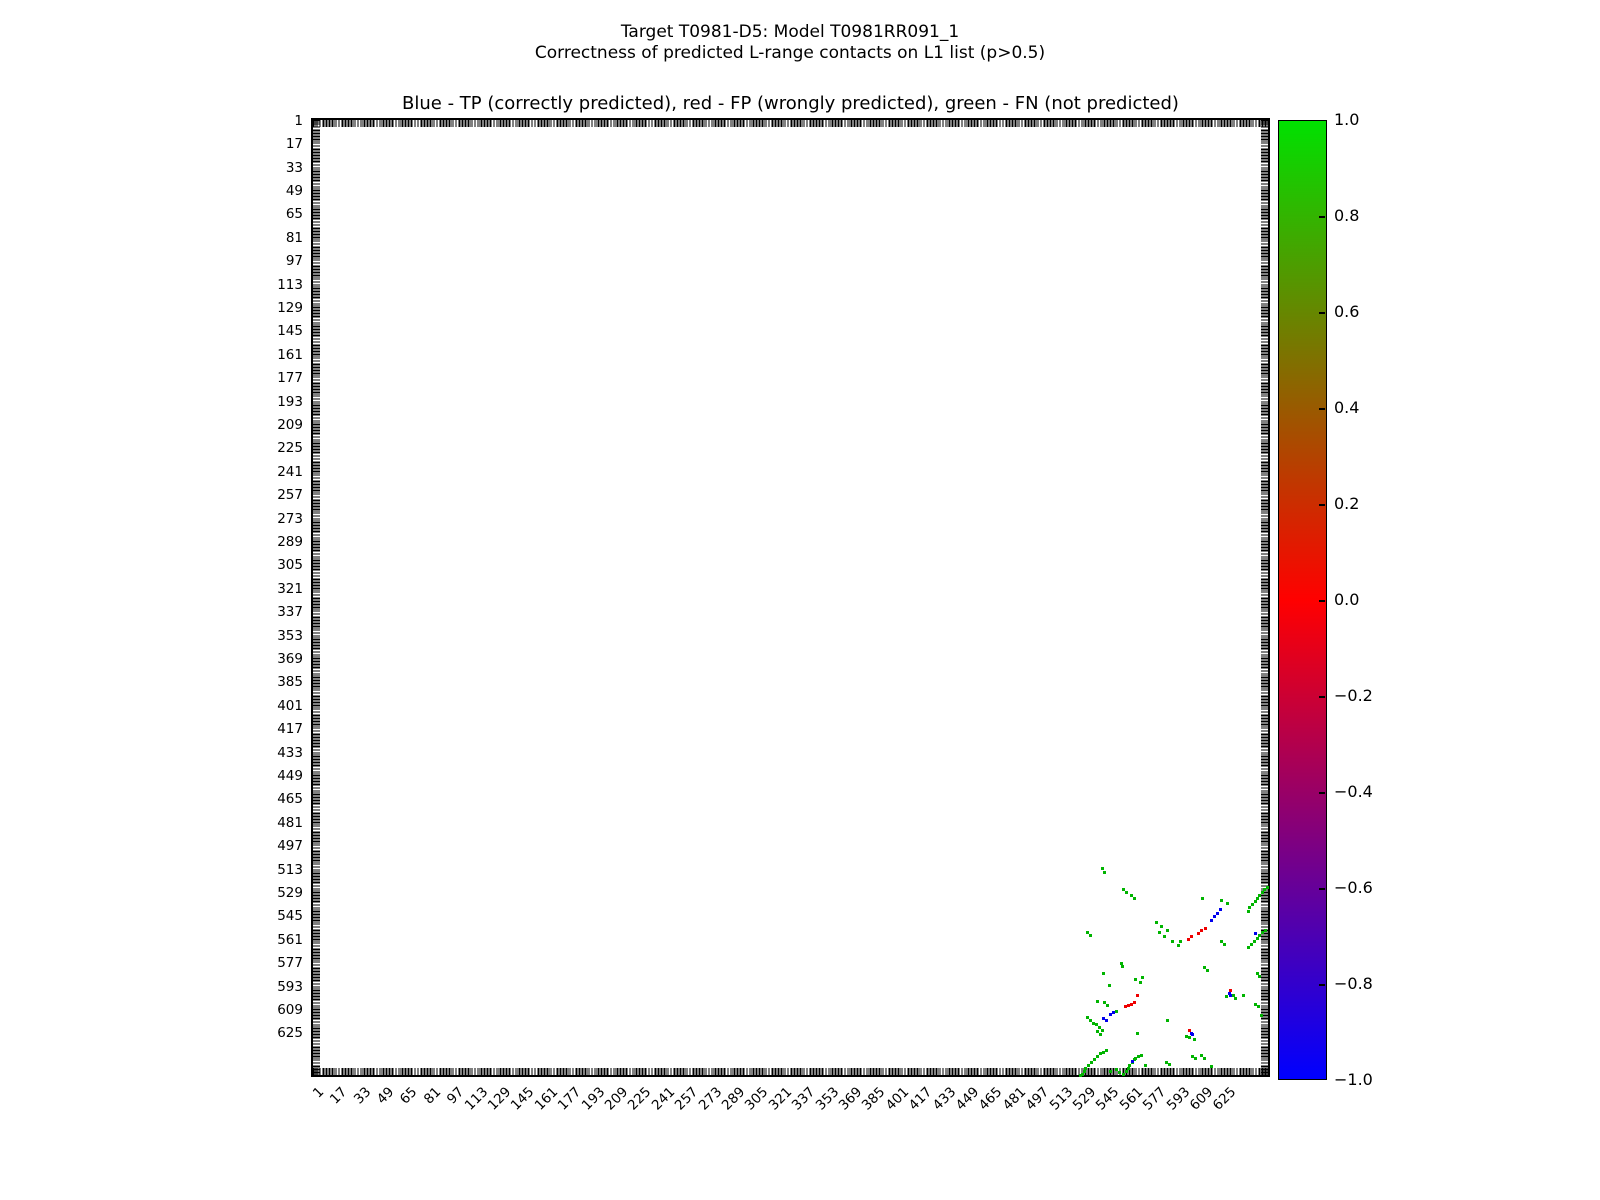 The width and height of the screenshot is (1600, 1200). I want to click on y-tick-label: 433, so click(290, 752).